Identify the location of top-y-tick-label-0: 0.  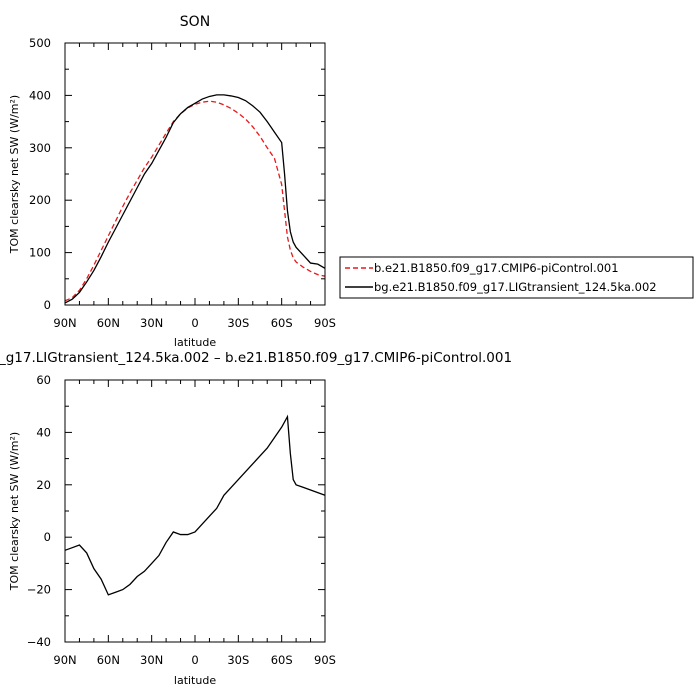
(47, 305).